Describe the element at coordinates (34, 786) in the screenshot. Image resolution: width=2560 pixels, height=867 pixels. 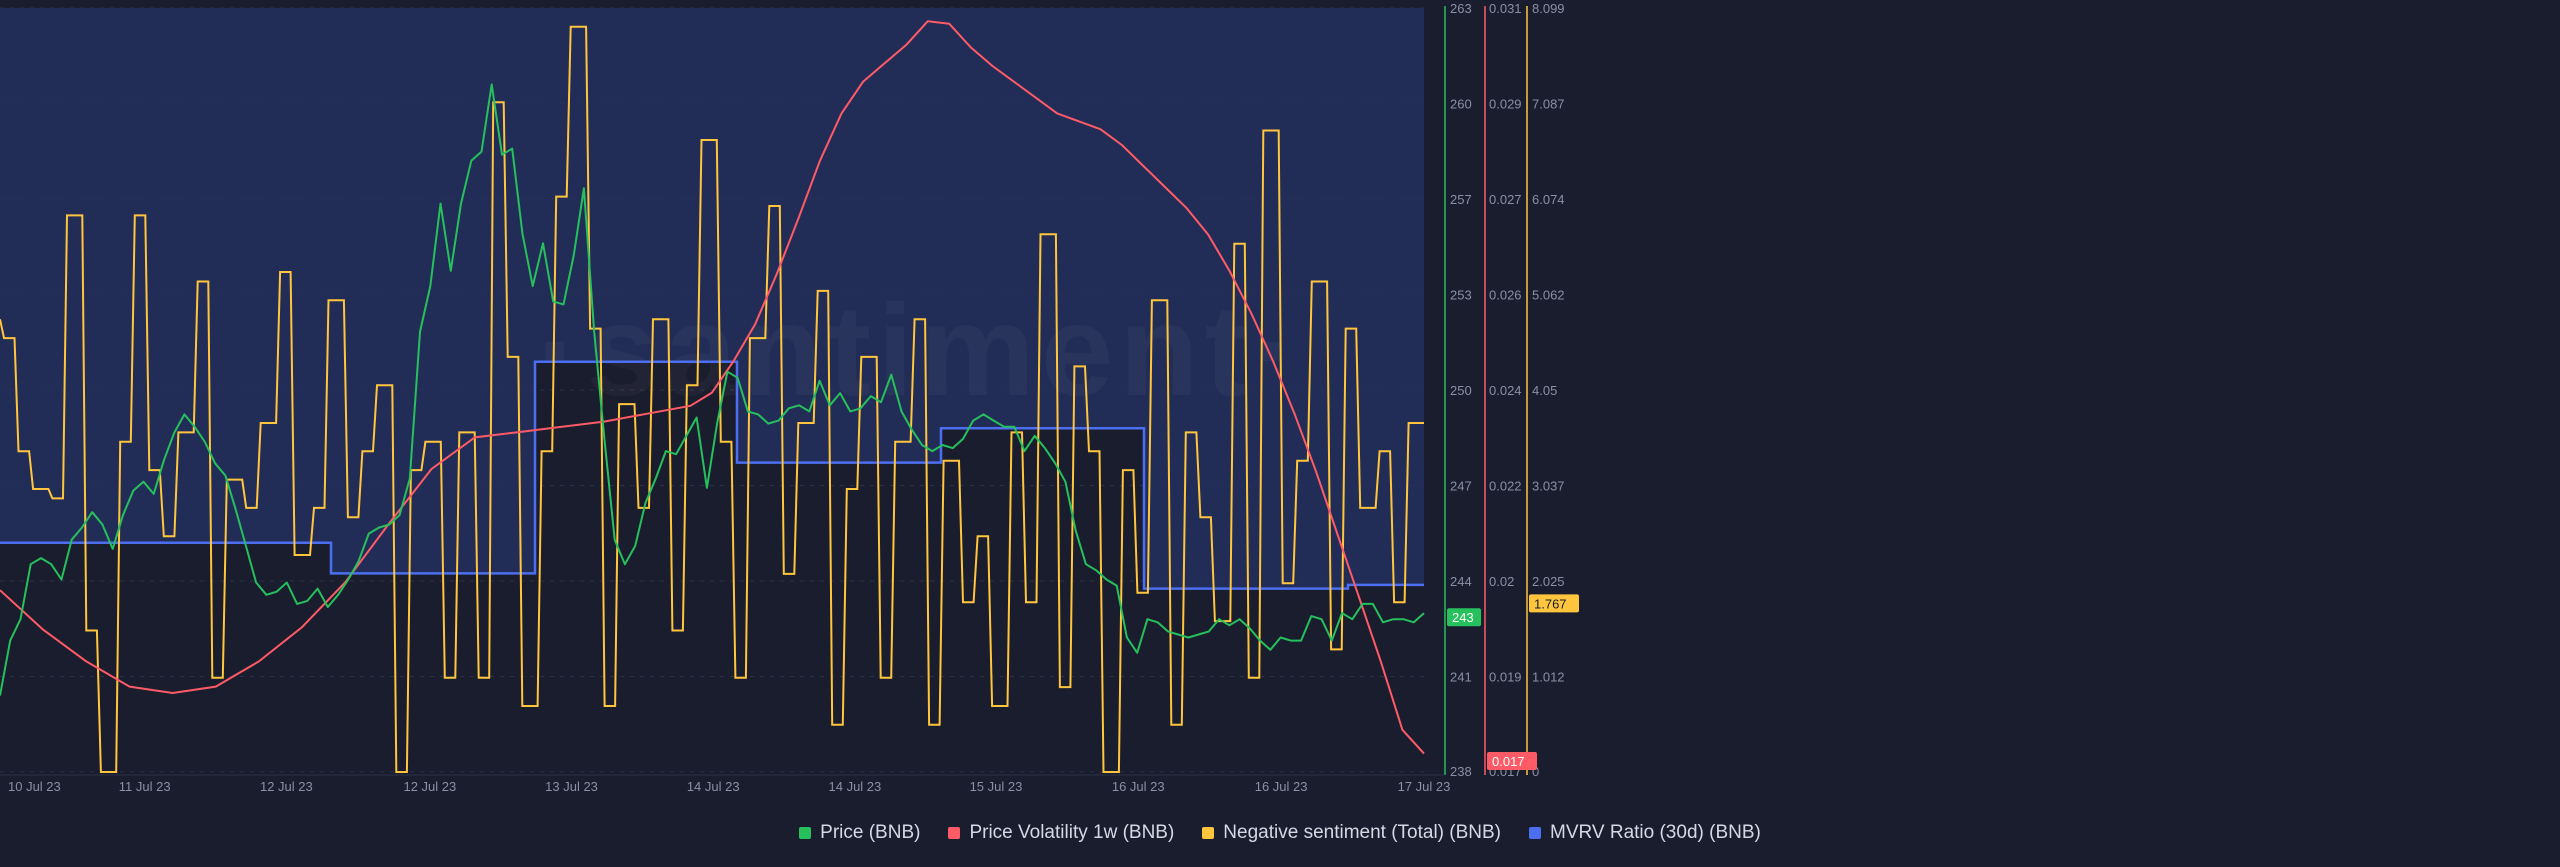
I see `x-tick-label: 10 Jul 23` at that location.